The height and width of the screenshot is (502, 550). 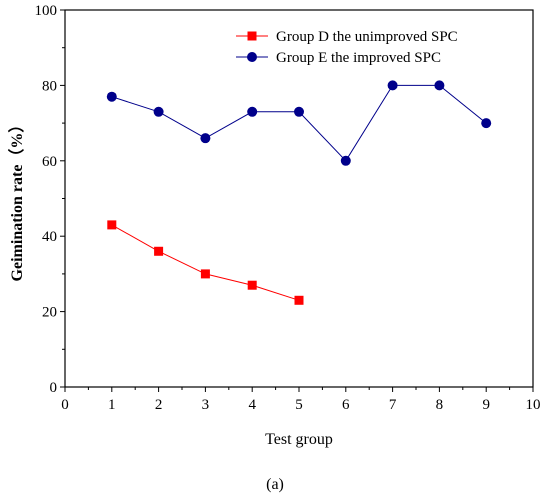 I want to click on x-tick-label: 3, so click(x=206, y=405).